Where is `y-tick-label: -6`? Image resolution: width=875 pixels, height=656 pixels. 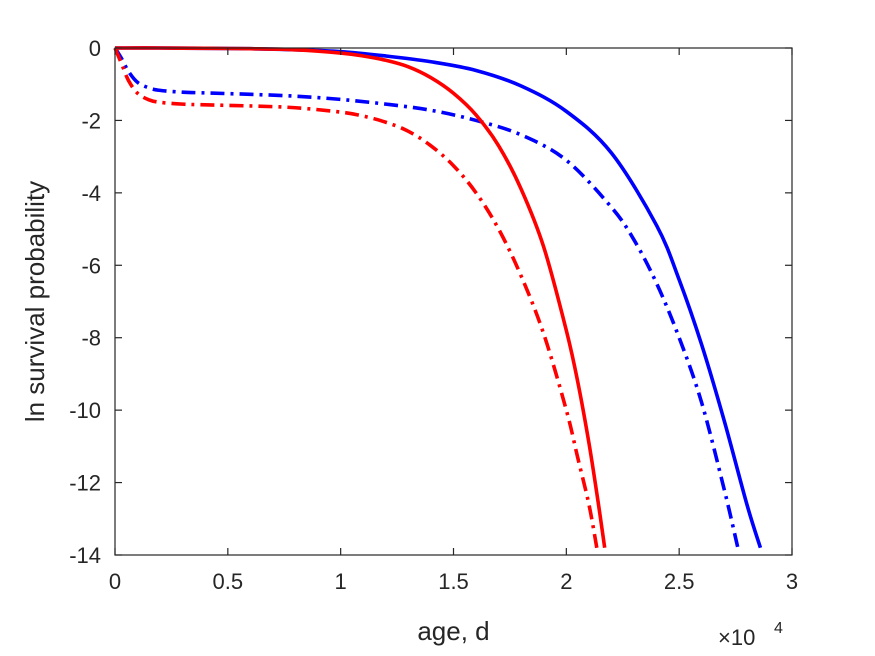 y-tick-label: -6 is located at coordinates (91, 265).